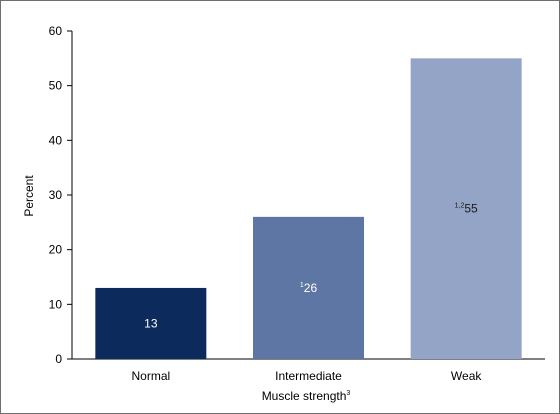 The height and width of the screenshot is (414, 560). Describe the element at coordinates (56, 304) in the screenshot. I see `y-tick-label: 10` at that location.